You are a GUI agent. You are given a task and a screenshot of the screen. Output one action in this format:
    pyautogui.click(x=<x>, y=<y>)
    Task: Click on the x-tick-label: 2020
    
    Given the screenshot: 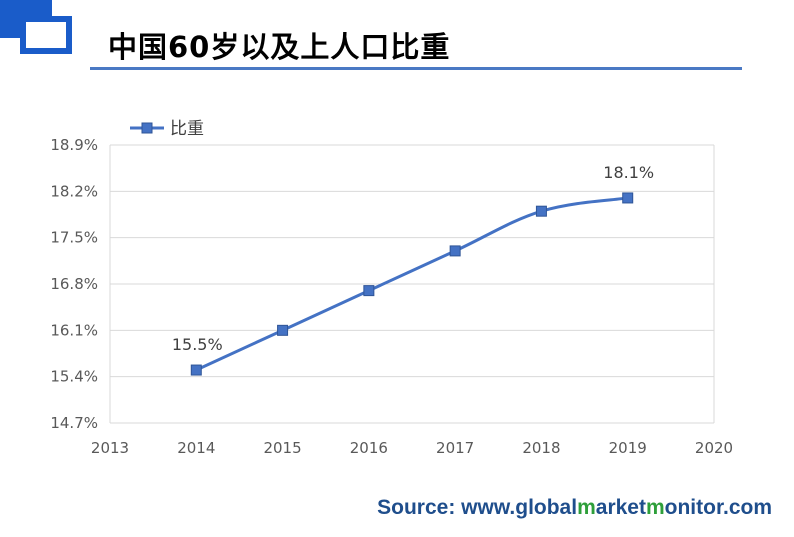 What is the action you would take?
    pyautogui.click(x=714, y=448)
    